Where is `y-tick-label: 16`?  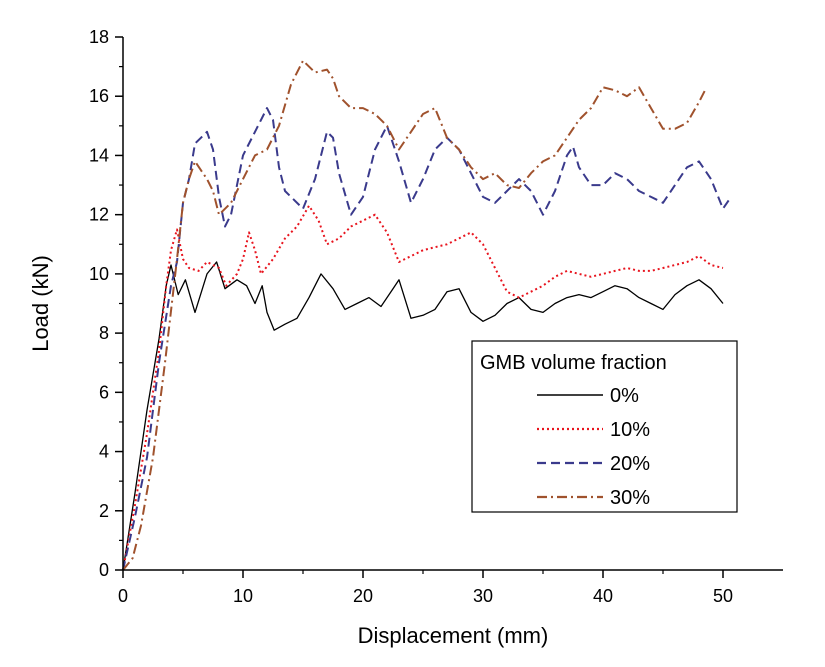 y-tick-label: 16 is located at coordinates (99, 96).